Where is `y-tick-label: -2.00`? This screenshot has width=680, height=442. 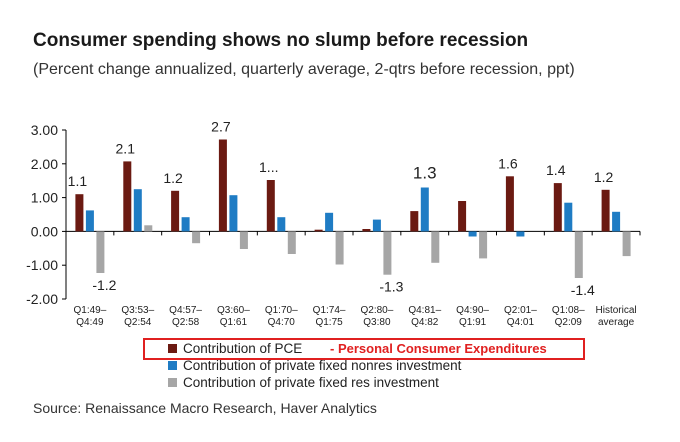 y-tick-label: -2.00 is located at coordinates (42, 299).